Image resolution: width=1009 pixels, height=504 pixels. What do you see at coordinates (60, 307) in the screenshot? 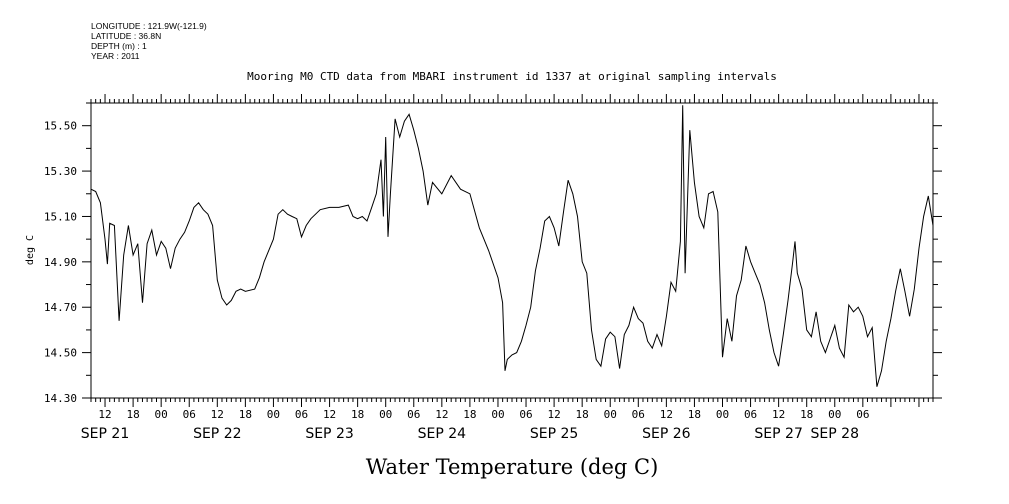
I see `y-tick-label: 14.70` at bounding box center [60, 307].